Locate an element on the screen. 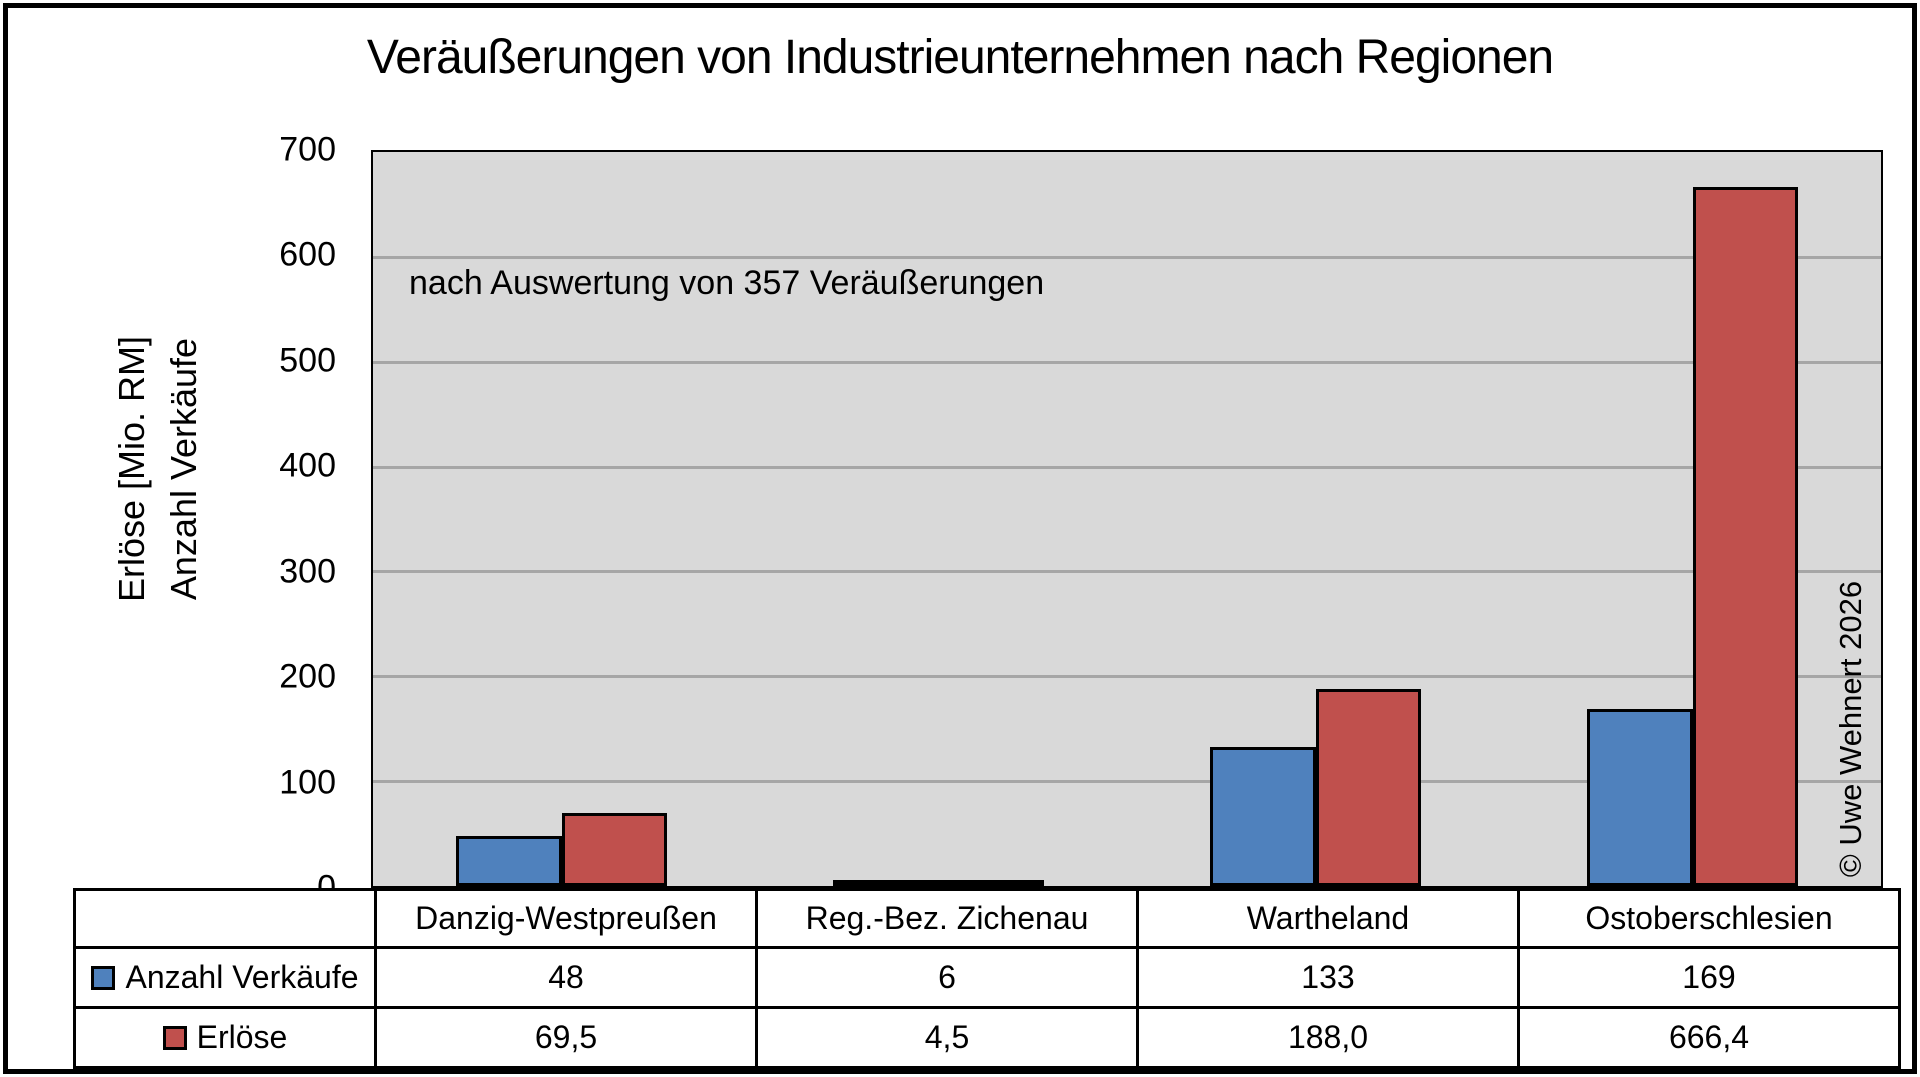 This screenshot has width=1920, height=1077. value-cell: 666,4 is located at coordinates (1709, 1037).